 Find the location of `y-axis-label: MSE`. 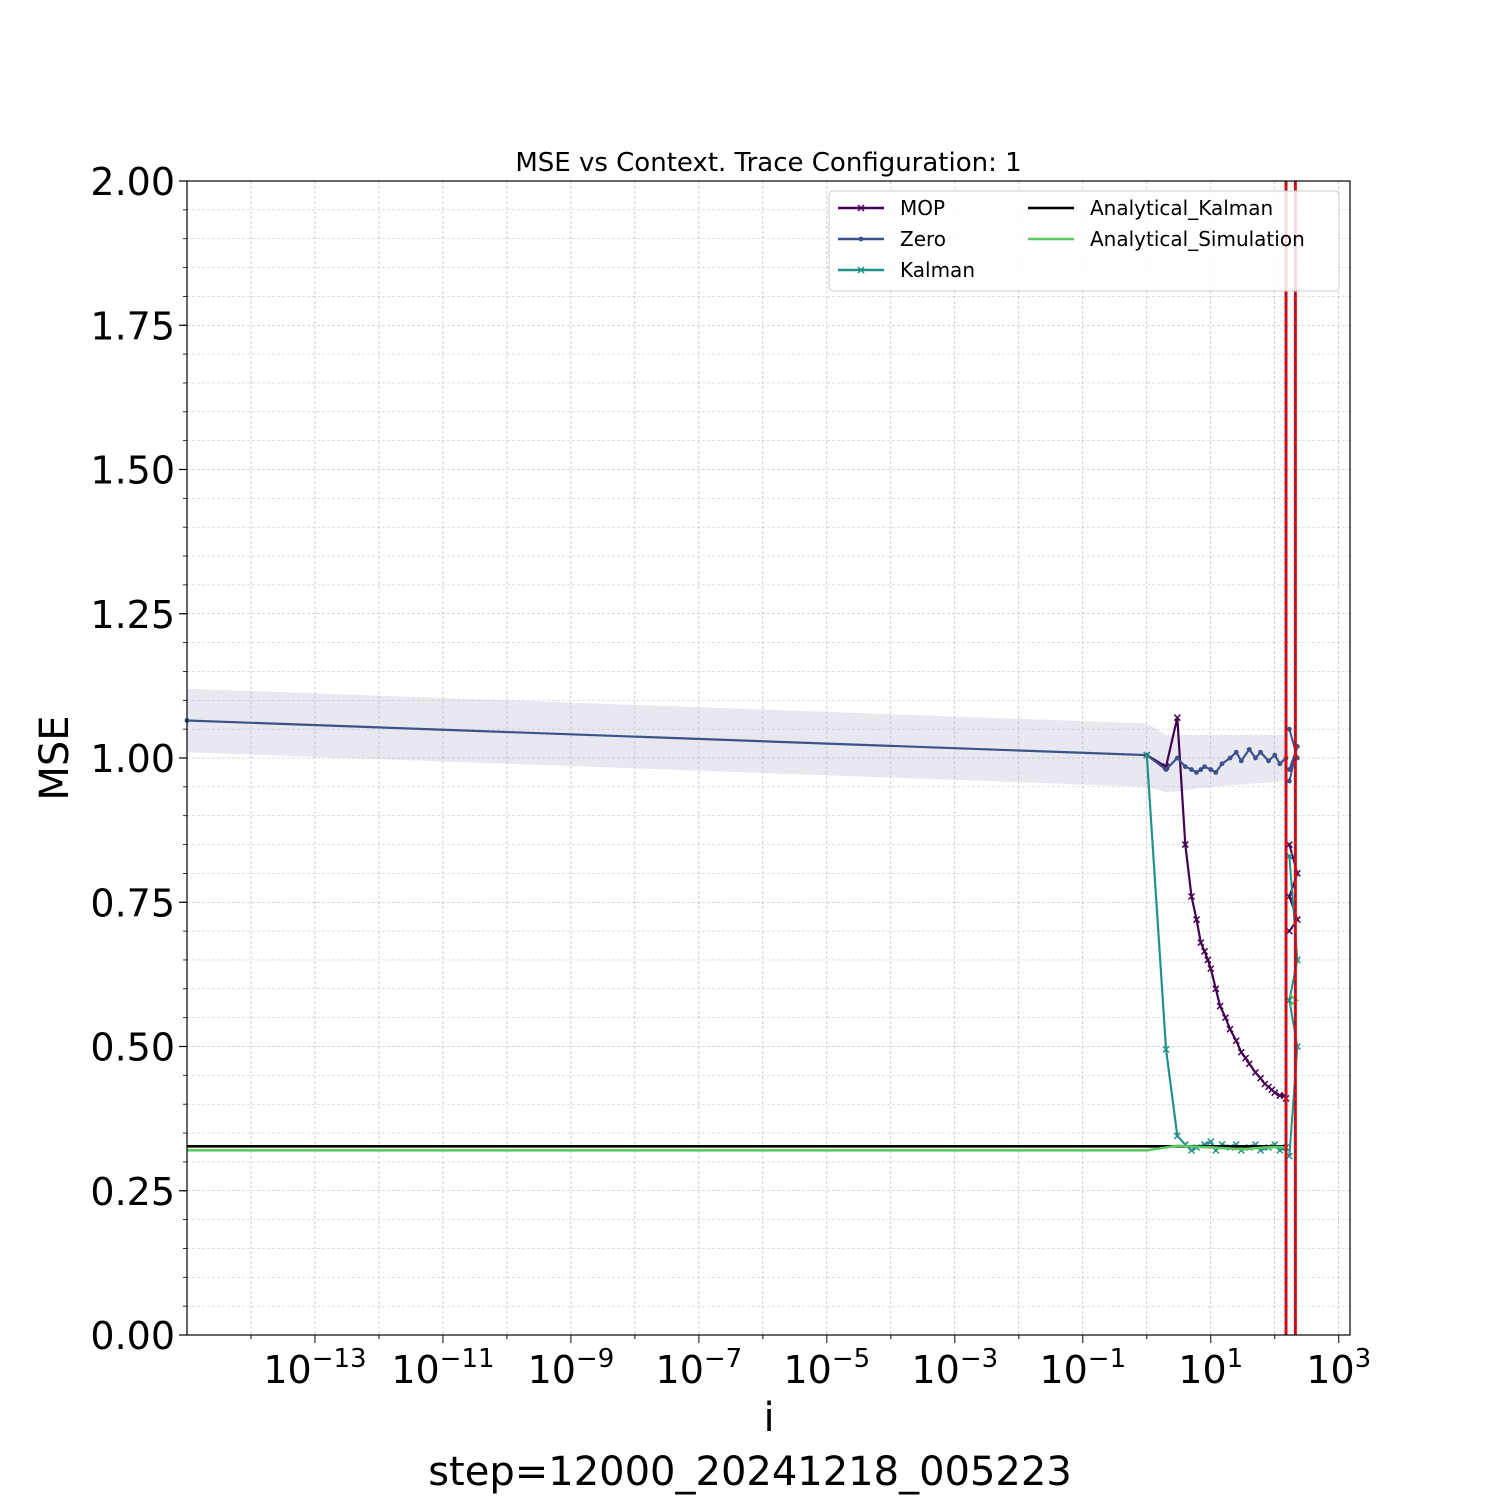

y-axis-label: MSE is located at coordinates (55, 757).